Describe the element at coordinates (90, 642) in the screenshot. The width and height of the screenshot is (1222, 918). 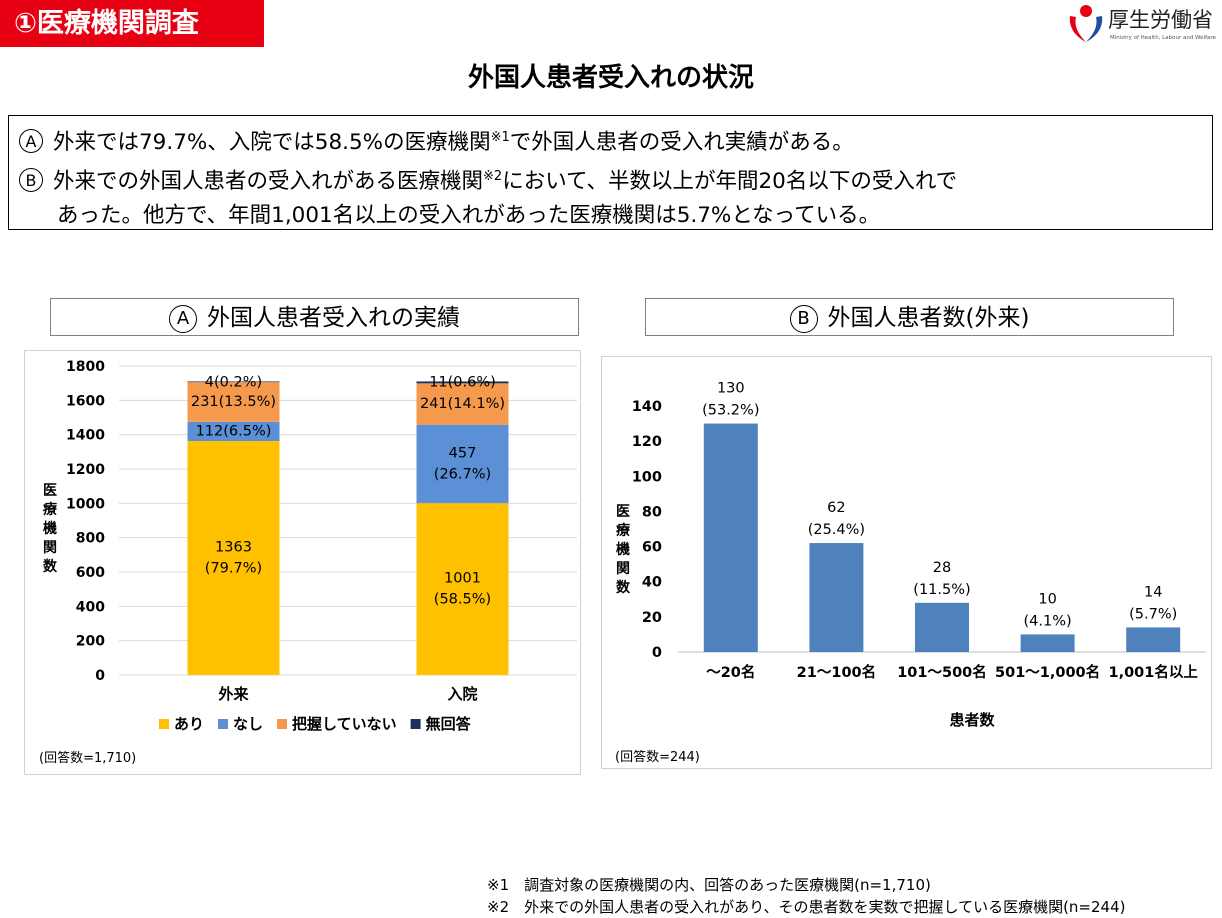
I see `y-tick-label: 200` at that location.